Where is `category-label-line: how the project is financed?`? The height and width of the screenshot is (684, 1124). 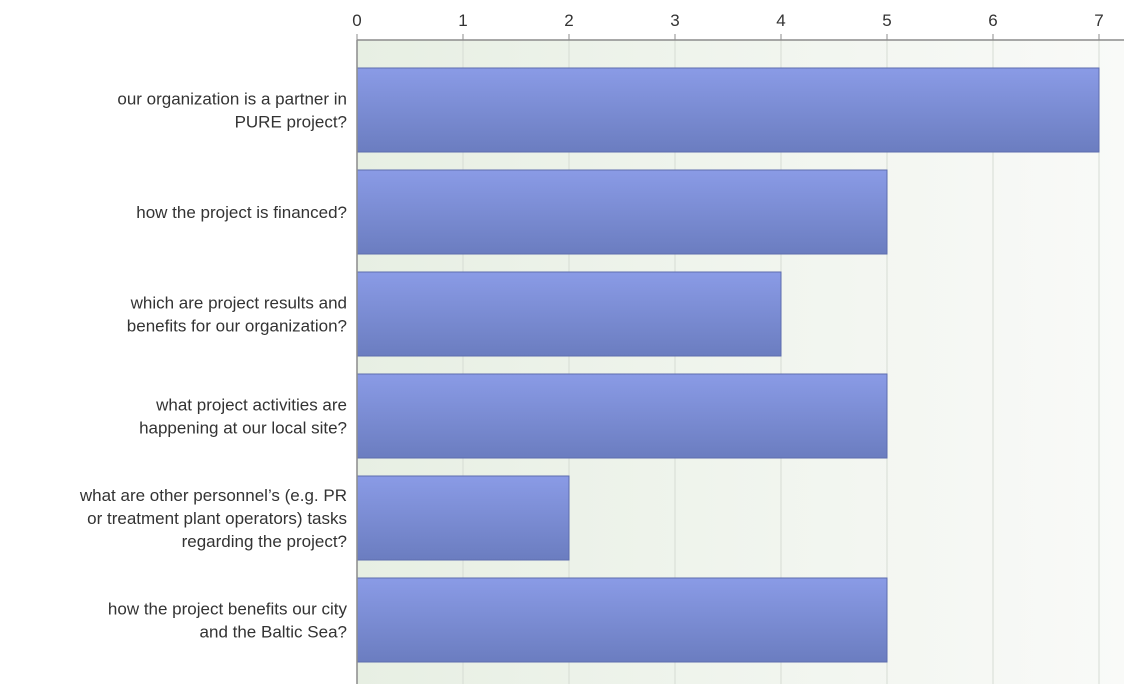
category-label-line: how the project is financed? is located at coordinates (241, 212).